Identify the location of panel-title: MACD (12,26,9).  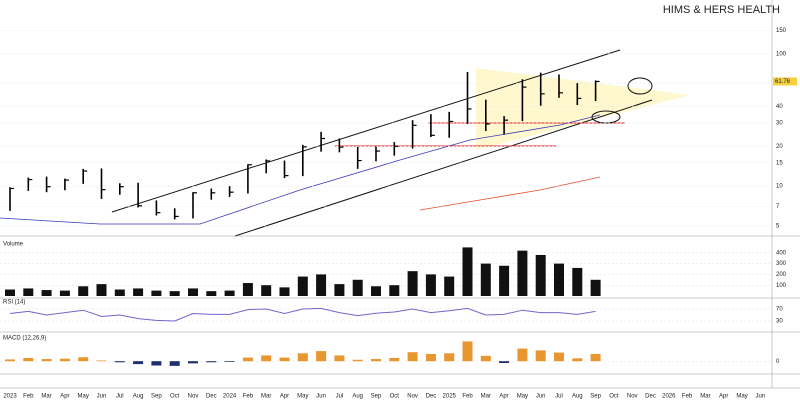
(24, 339).